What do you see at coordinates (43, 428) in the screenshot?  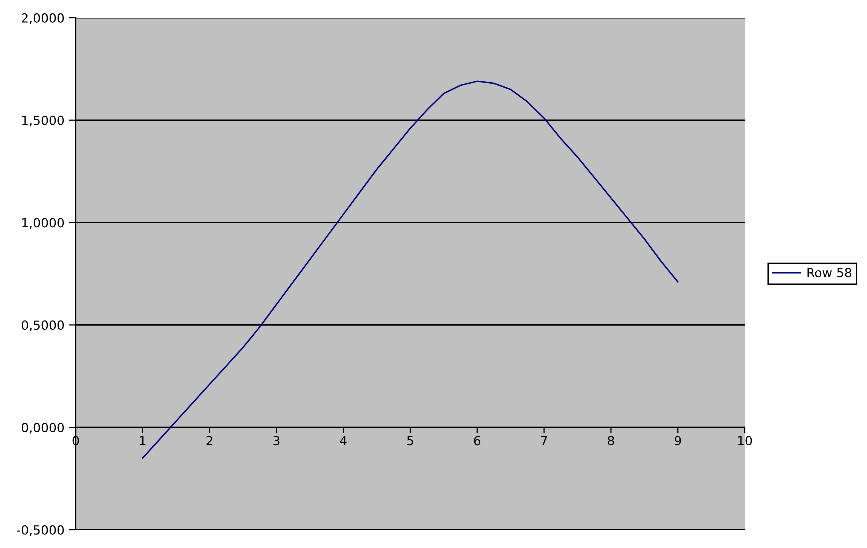 I see `y-tick-label: 0,0000` at bounding box center [43, 428].